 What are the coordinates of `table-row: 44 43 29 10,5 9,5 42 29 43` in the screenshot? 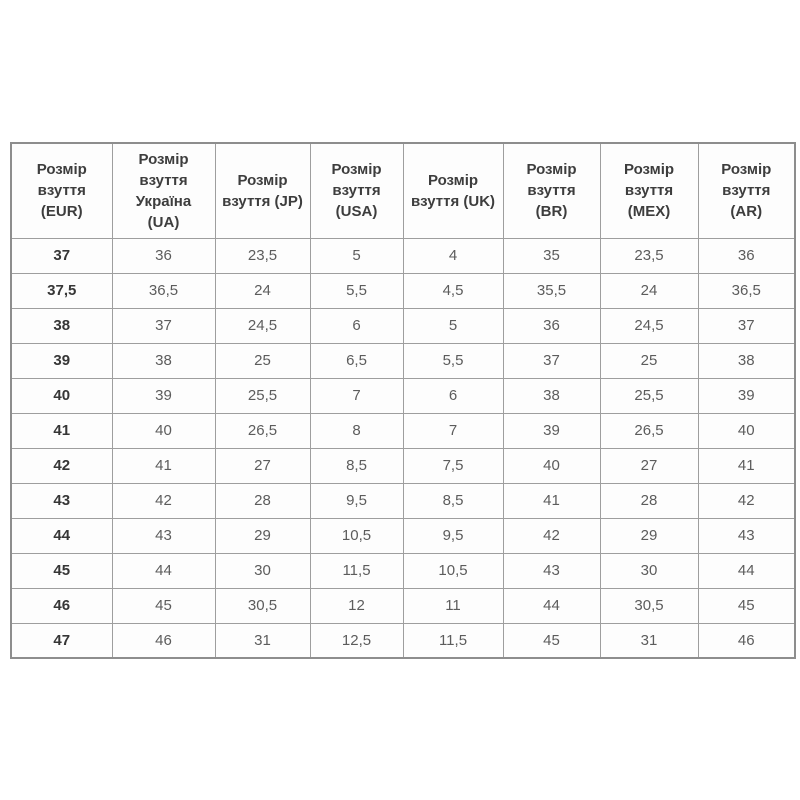 It's located at (403, 535).